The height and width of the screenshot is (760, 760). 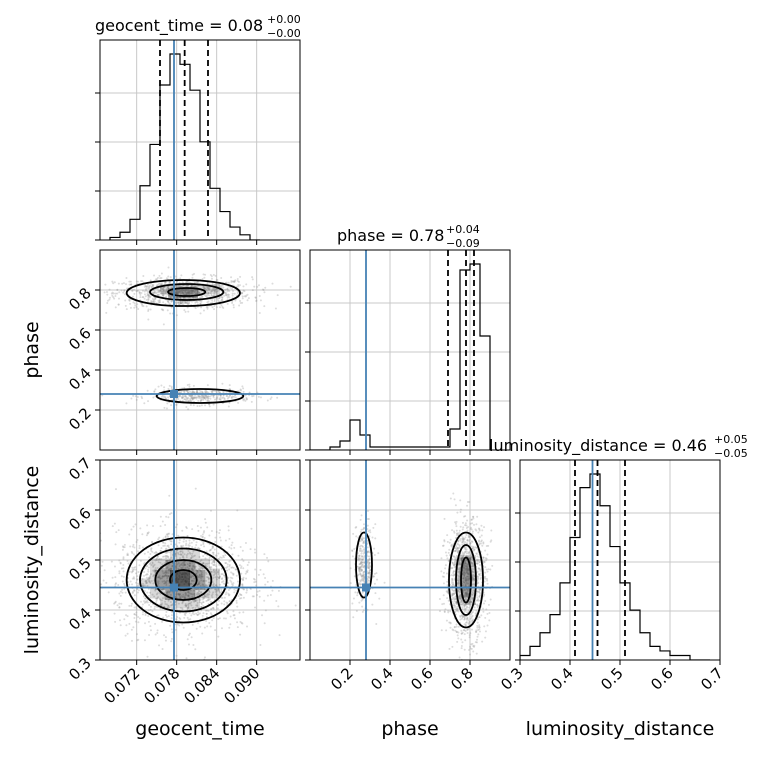 I want to click on tick-label-y: 0.4, so click(x=80, y=619).